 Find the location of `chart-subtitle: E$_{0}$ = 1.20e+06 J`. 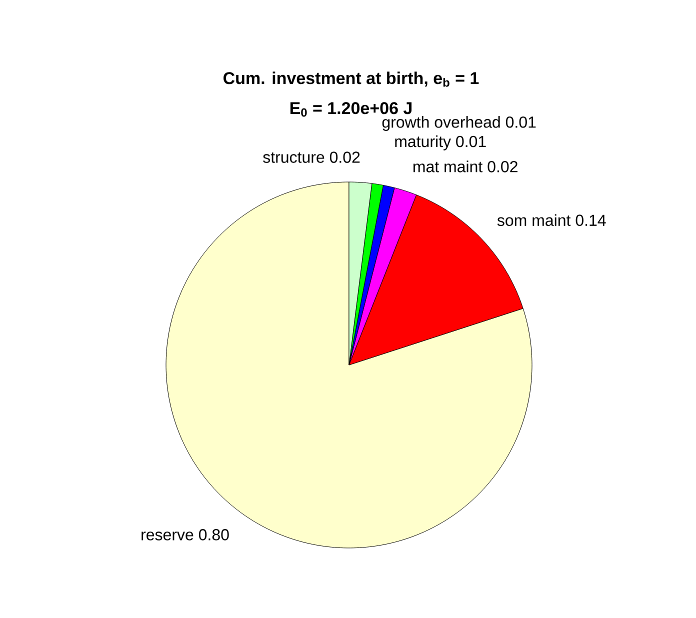

chart-subtitle: E$_{0}$ = 1.20e+06 J is located at coordinates (351, 109).